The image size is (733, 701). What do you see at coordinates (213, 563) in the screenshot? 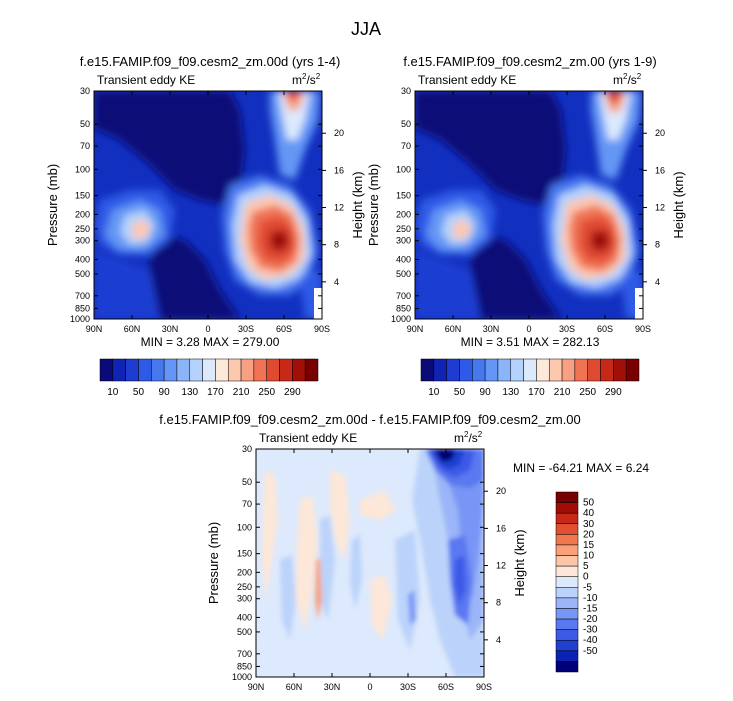
I see `panel-3-ylabel: Pressure (mb)` at bounding box center [213, 563].